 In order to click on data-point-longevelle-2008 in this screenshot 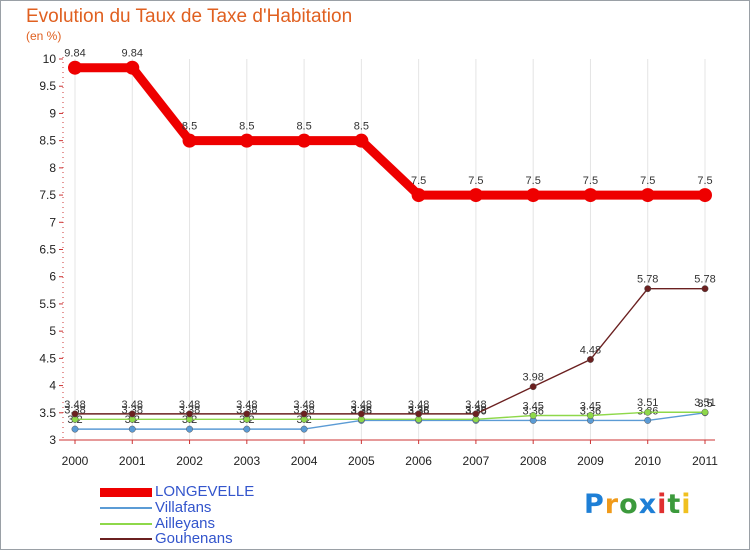, I will do `click(533, 195)`.